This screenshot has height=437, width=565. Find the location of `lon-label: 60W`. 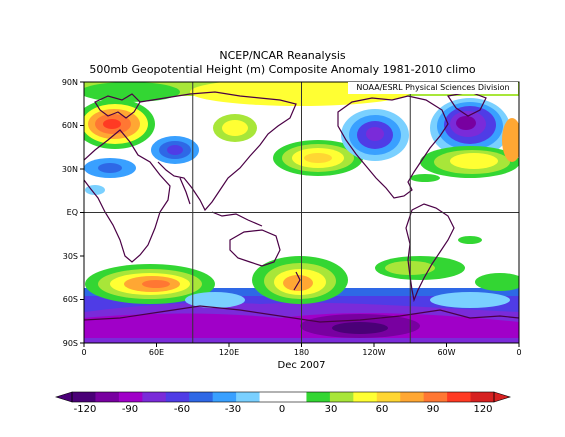

lon-label: 60W is located at coordinates (446, 352).